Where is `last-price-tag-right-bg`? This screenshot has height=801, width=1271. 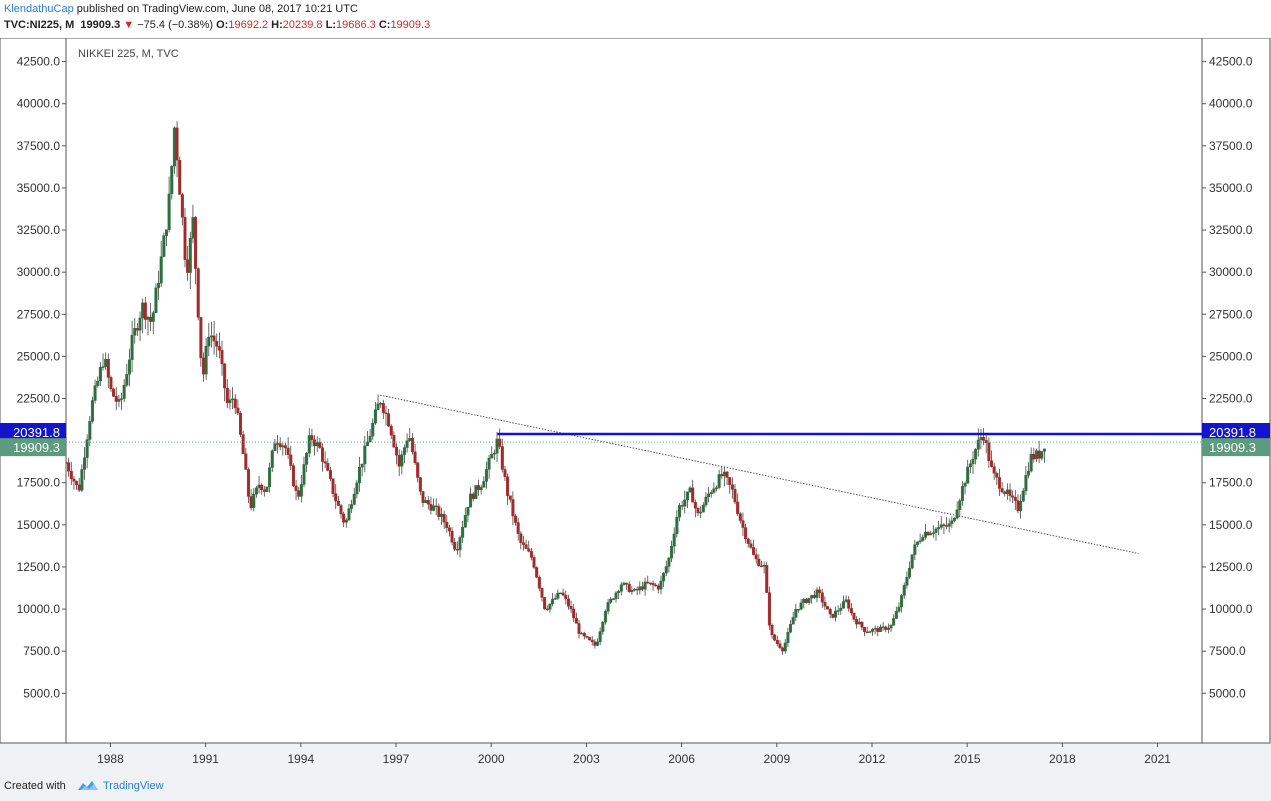 last-price-tag-right-bg is located at coordinates (1236, 447).